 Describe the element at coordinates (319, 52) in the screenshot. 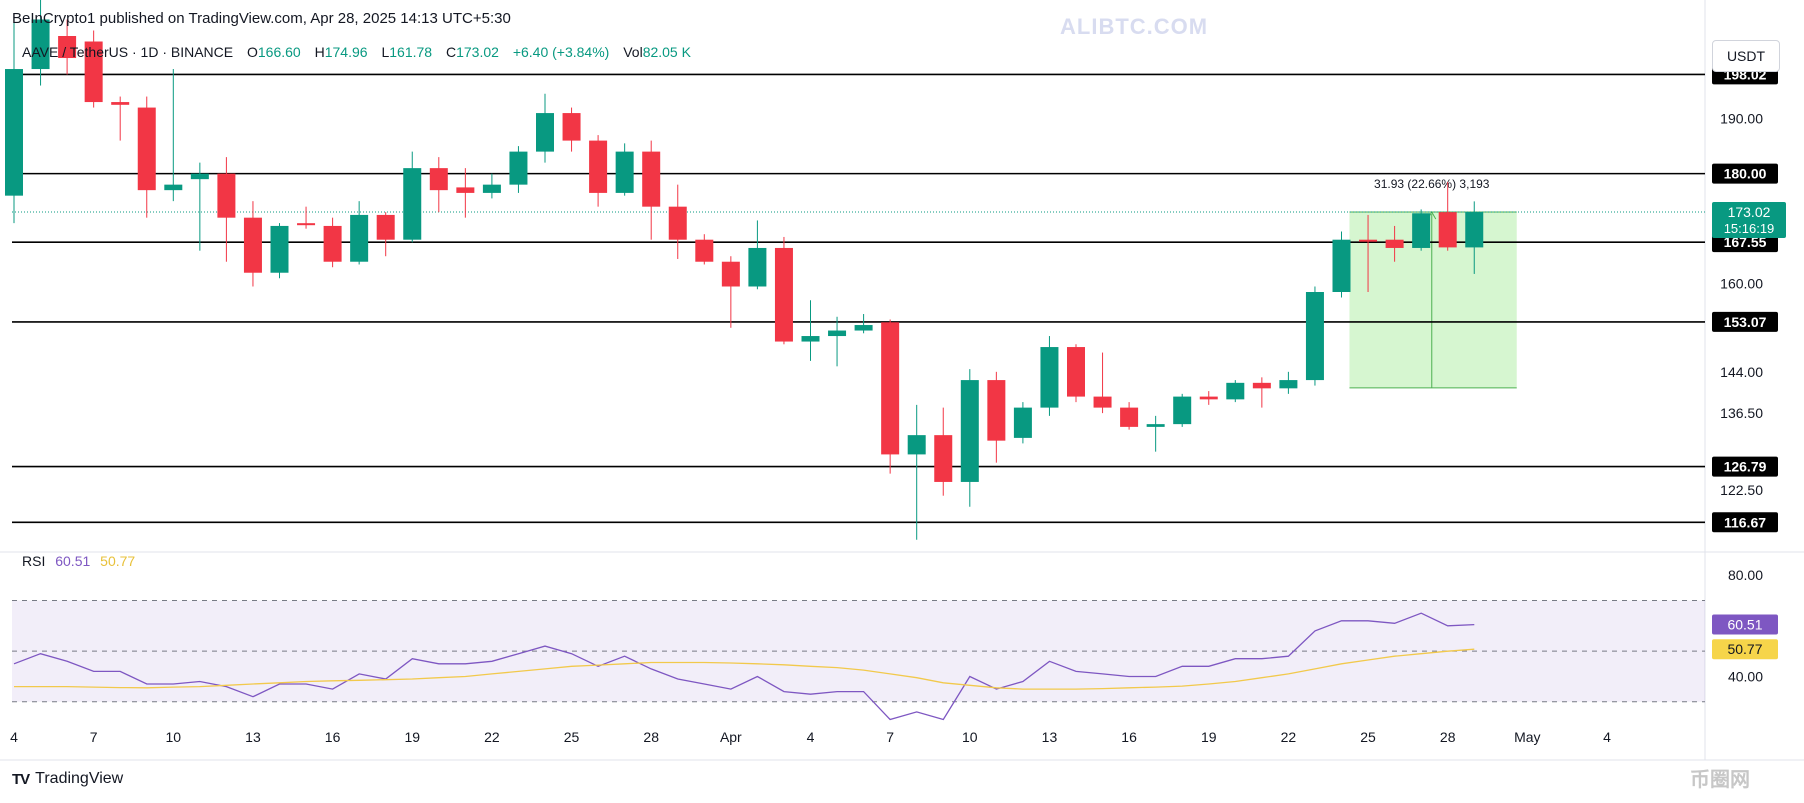

I see `high-label: H` at that location.